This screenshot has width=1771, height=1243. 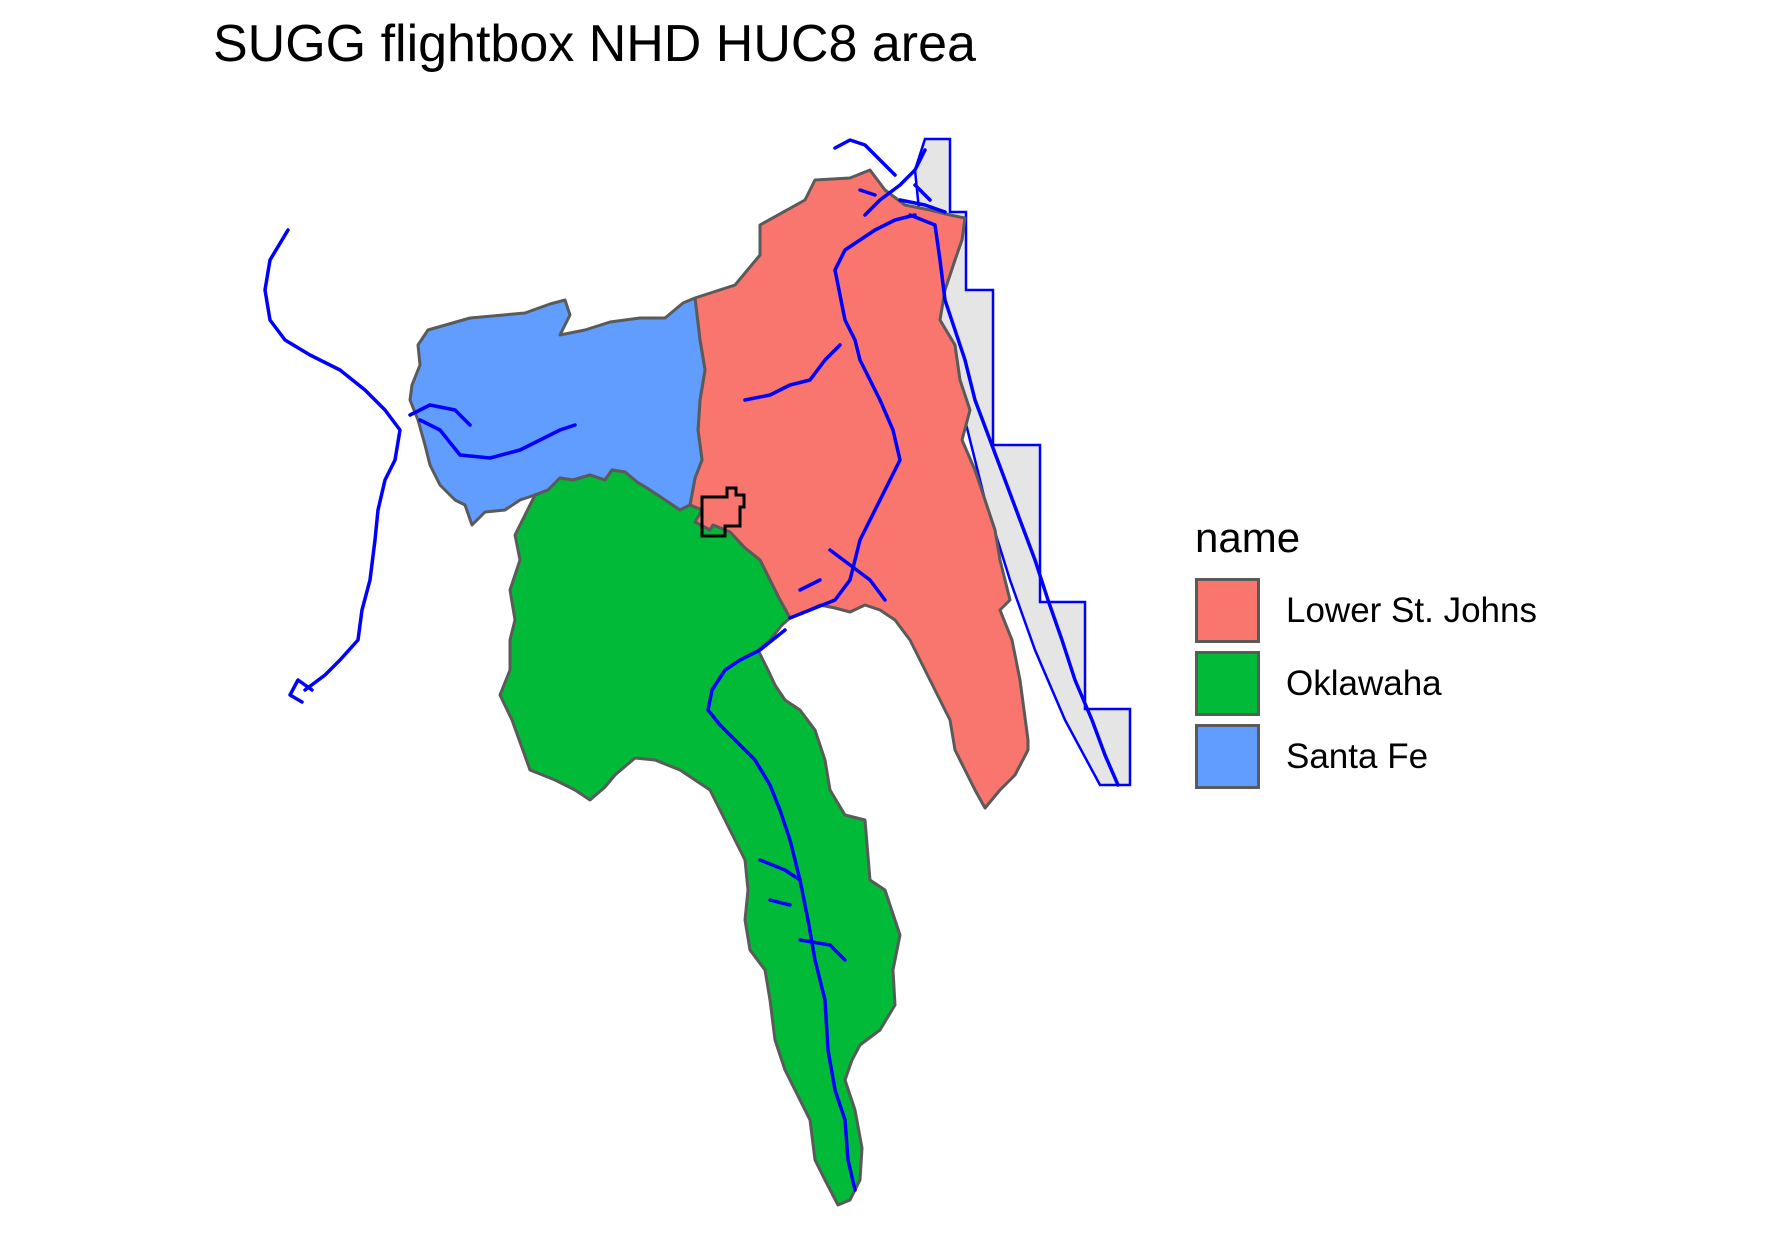 I want to click on legend-item-lower-st-johns: Lower St. Johns, so click(x=1366, y=610).